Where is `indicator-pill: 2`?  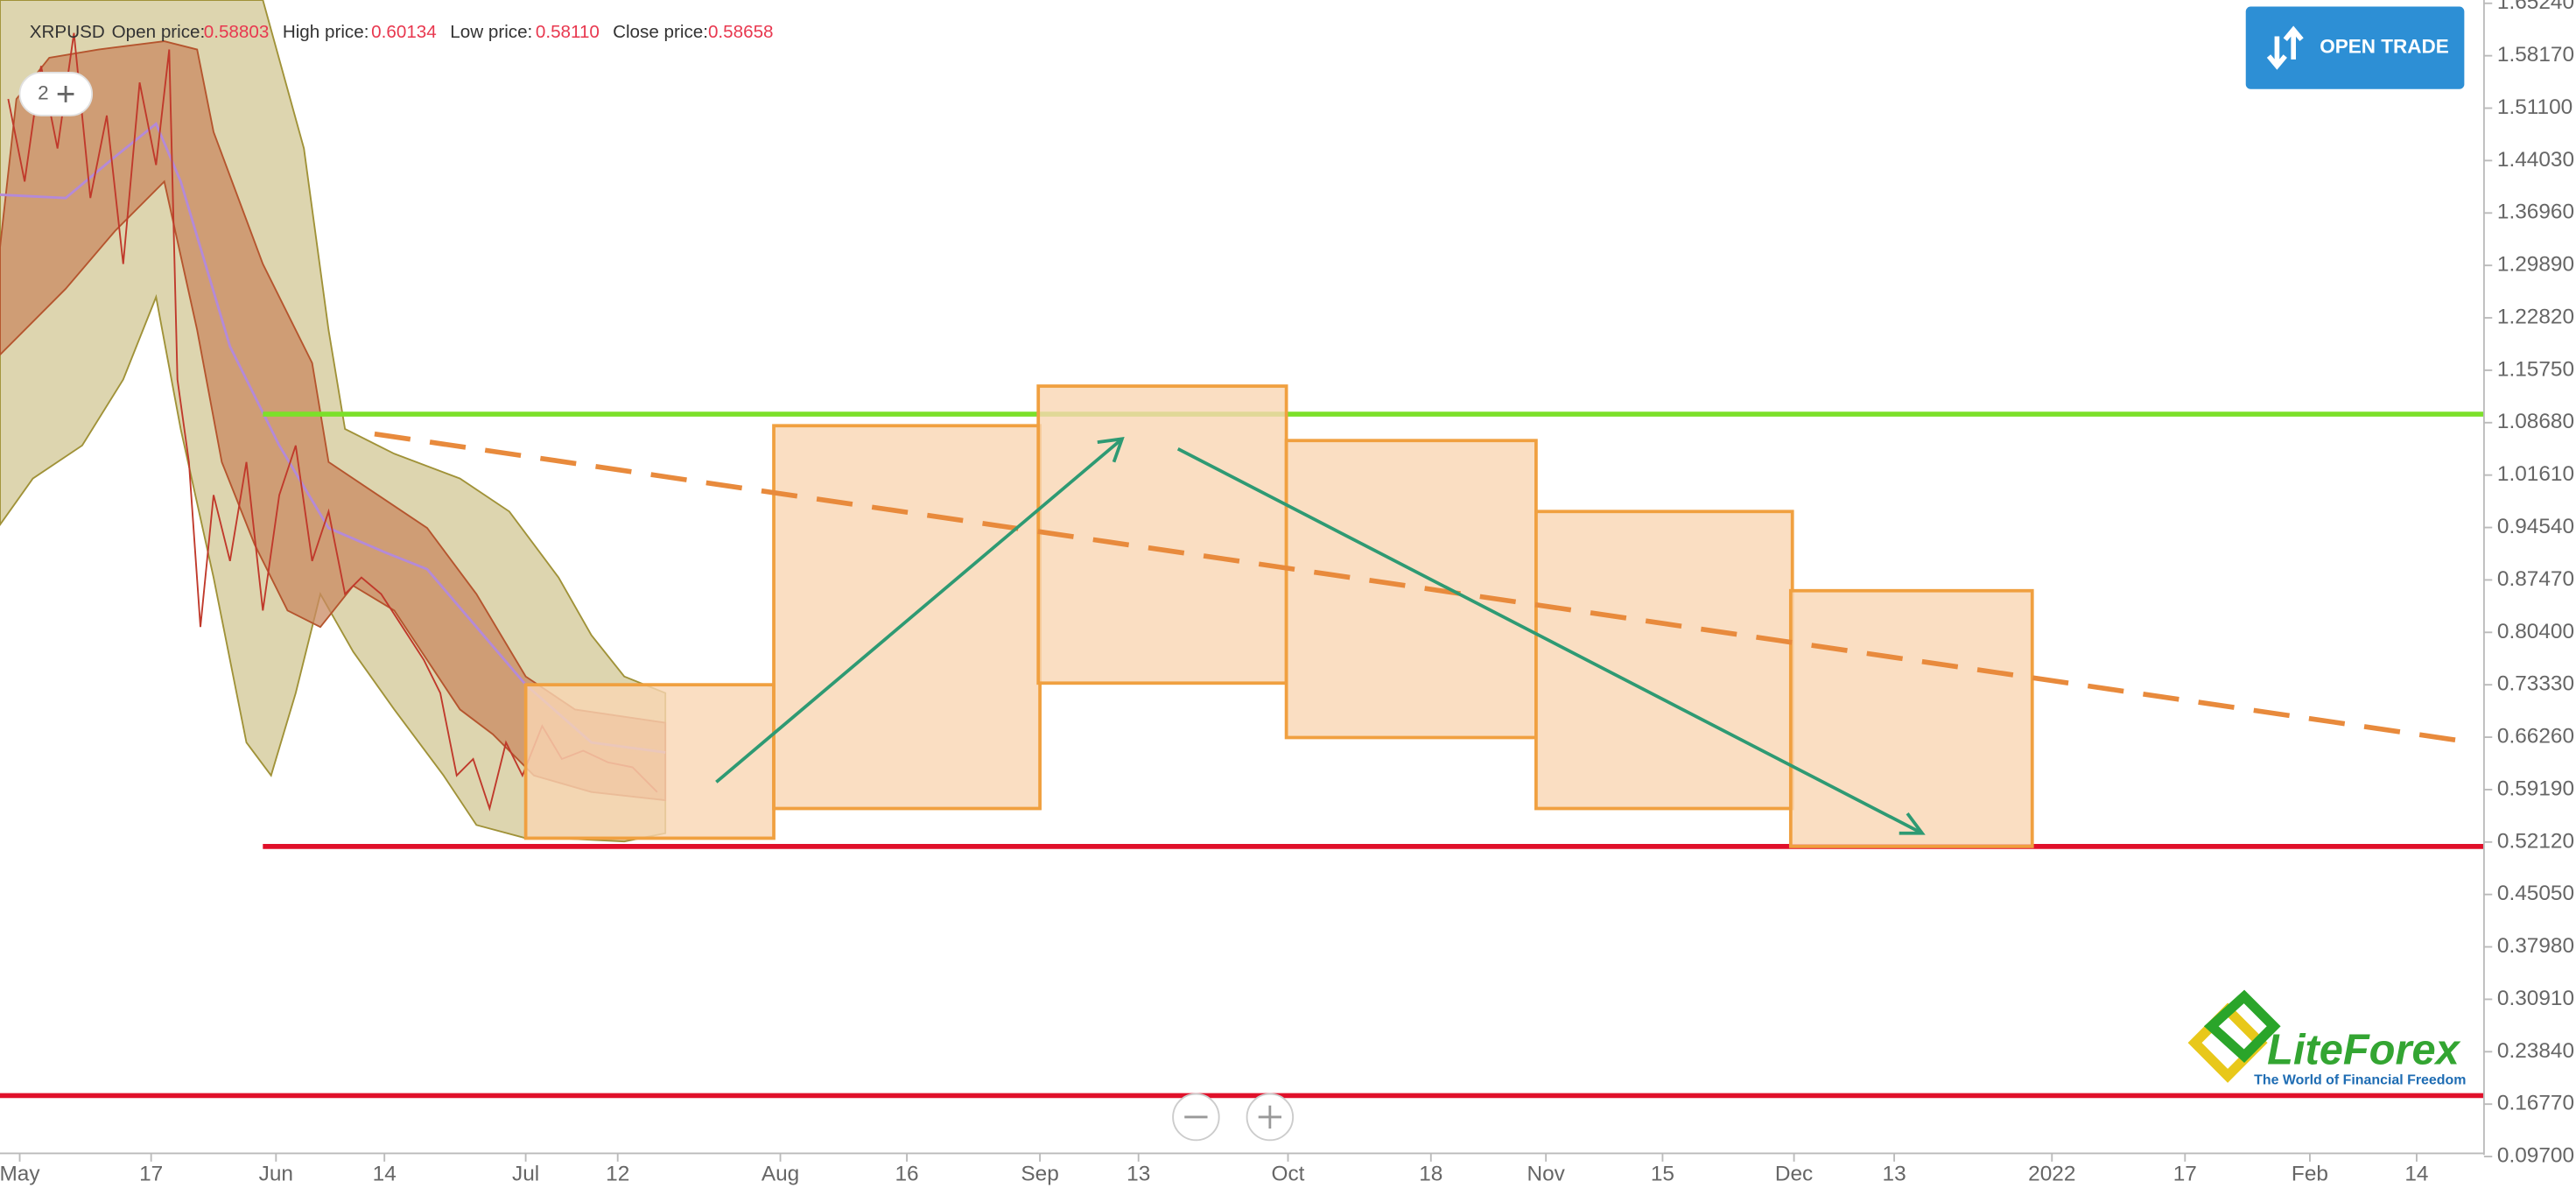
indicator-pill: 2 is located at coordinates (56, 93).